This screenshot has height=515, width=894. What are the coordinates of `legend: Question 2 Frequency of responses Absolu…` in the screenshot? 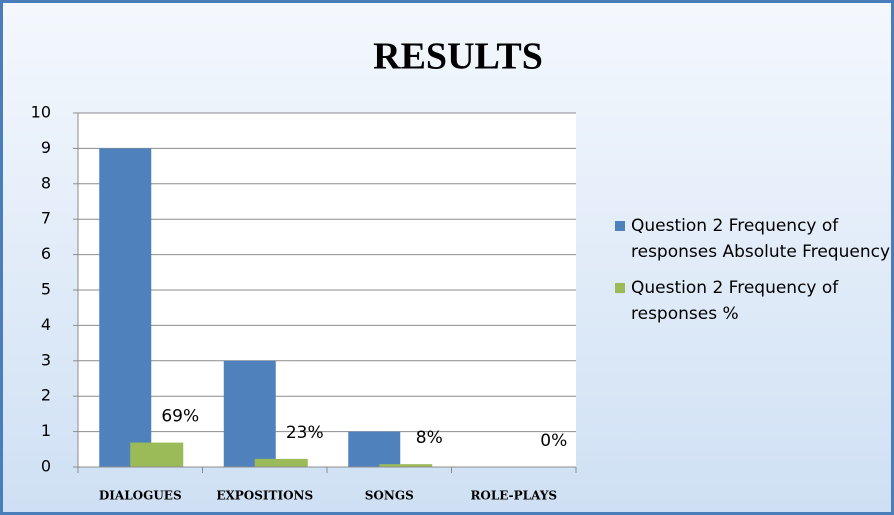 It's located at (752, 275).